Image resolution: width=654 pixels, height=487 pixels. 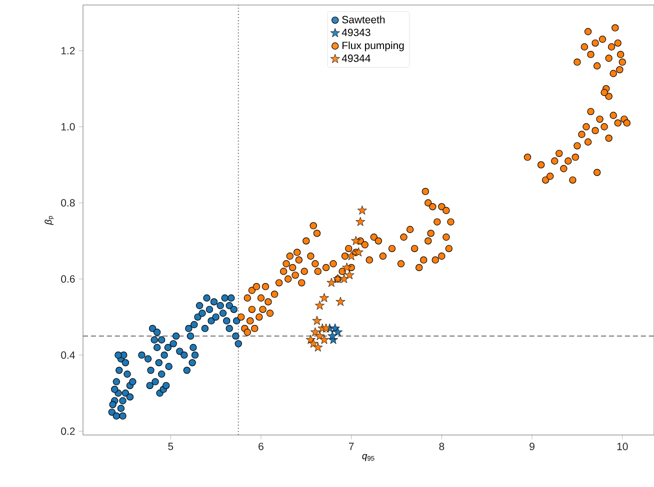 What do you see at coordinates (68, 50) in the screenshot?
I see `y-tick-label: 1.2` at bounding box center [68, 50].